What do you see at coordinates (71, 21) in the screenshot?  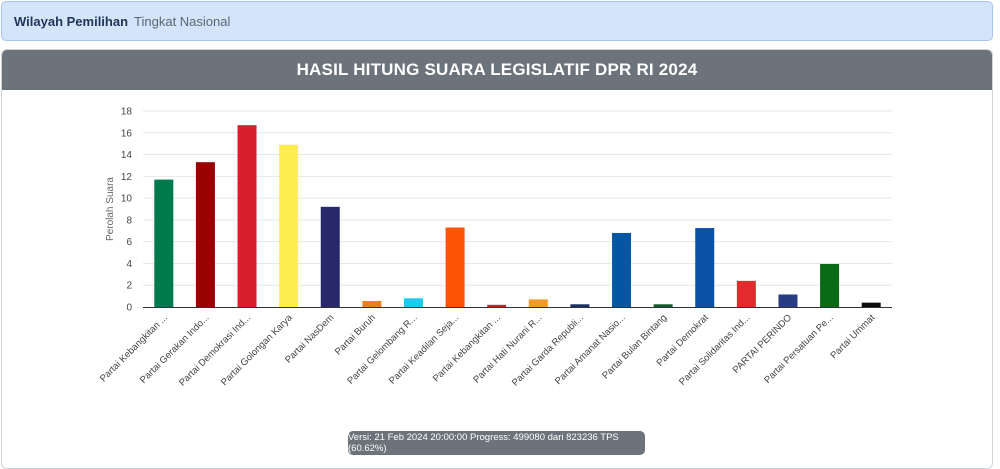 I see `region-label: Wilayah Pemilihan` at bounding box center [71, 21].